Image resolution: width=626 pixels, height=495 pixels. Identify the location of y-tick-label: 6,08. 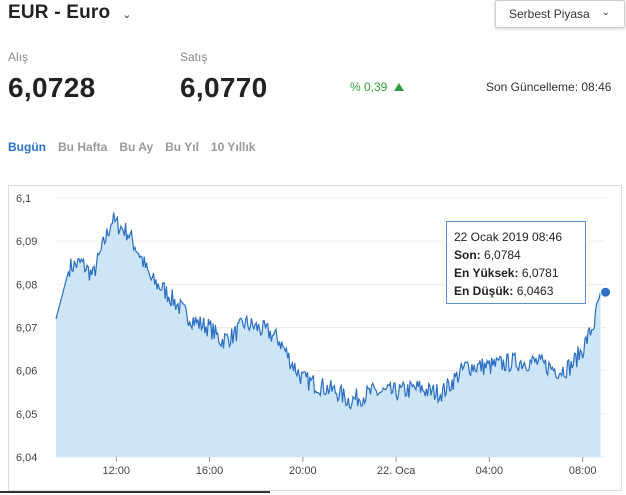
(26, 285).